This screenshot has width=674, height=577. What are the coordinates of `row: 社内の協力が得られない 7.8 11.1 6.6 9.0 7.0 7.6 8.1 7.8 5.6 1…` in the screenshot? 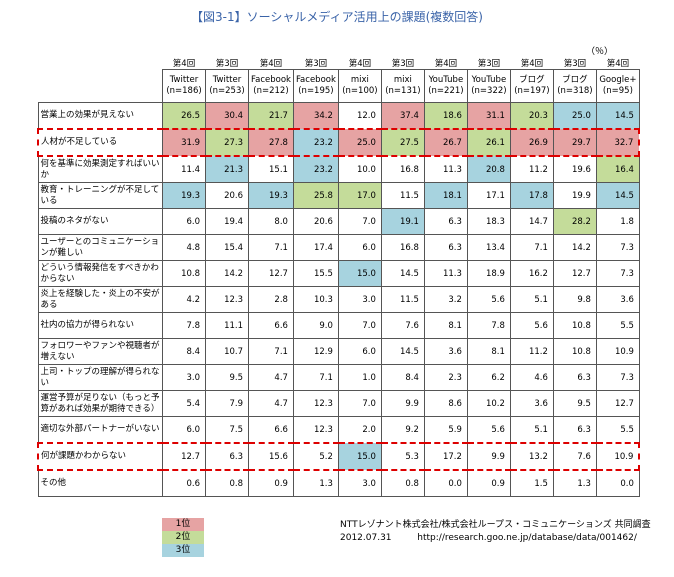 It's located at (338, 325).